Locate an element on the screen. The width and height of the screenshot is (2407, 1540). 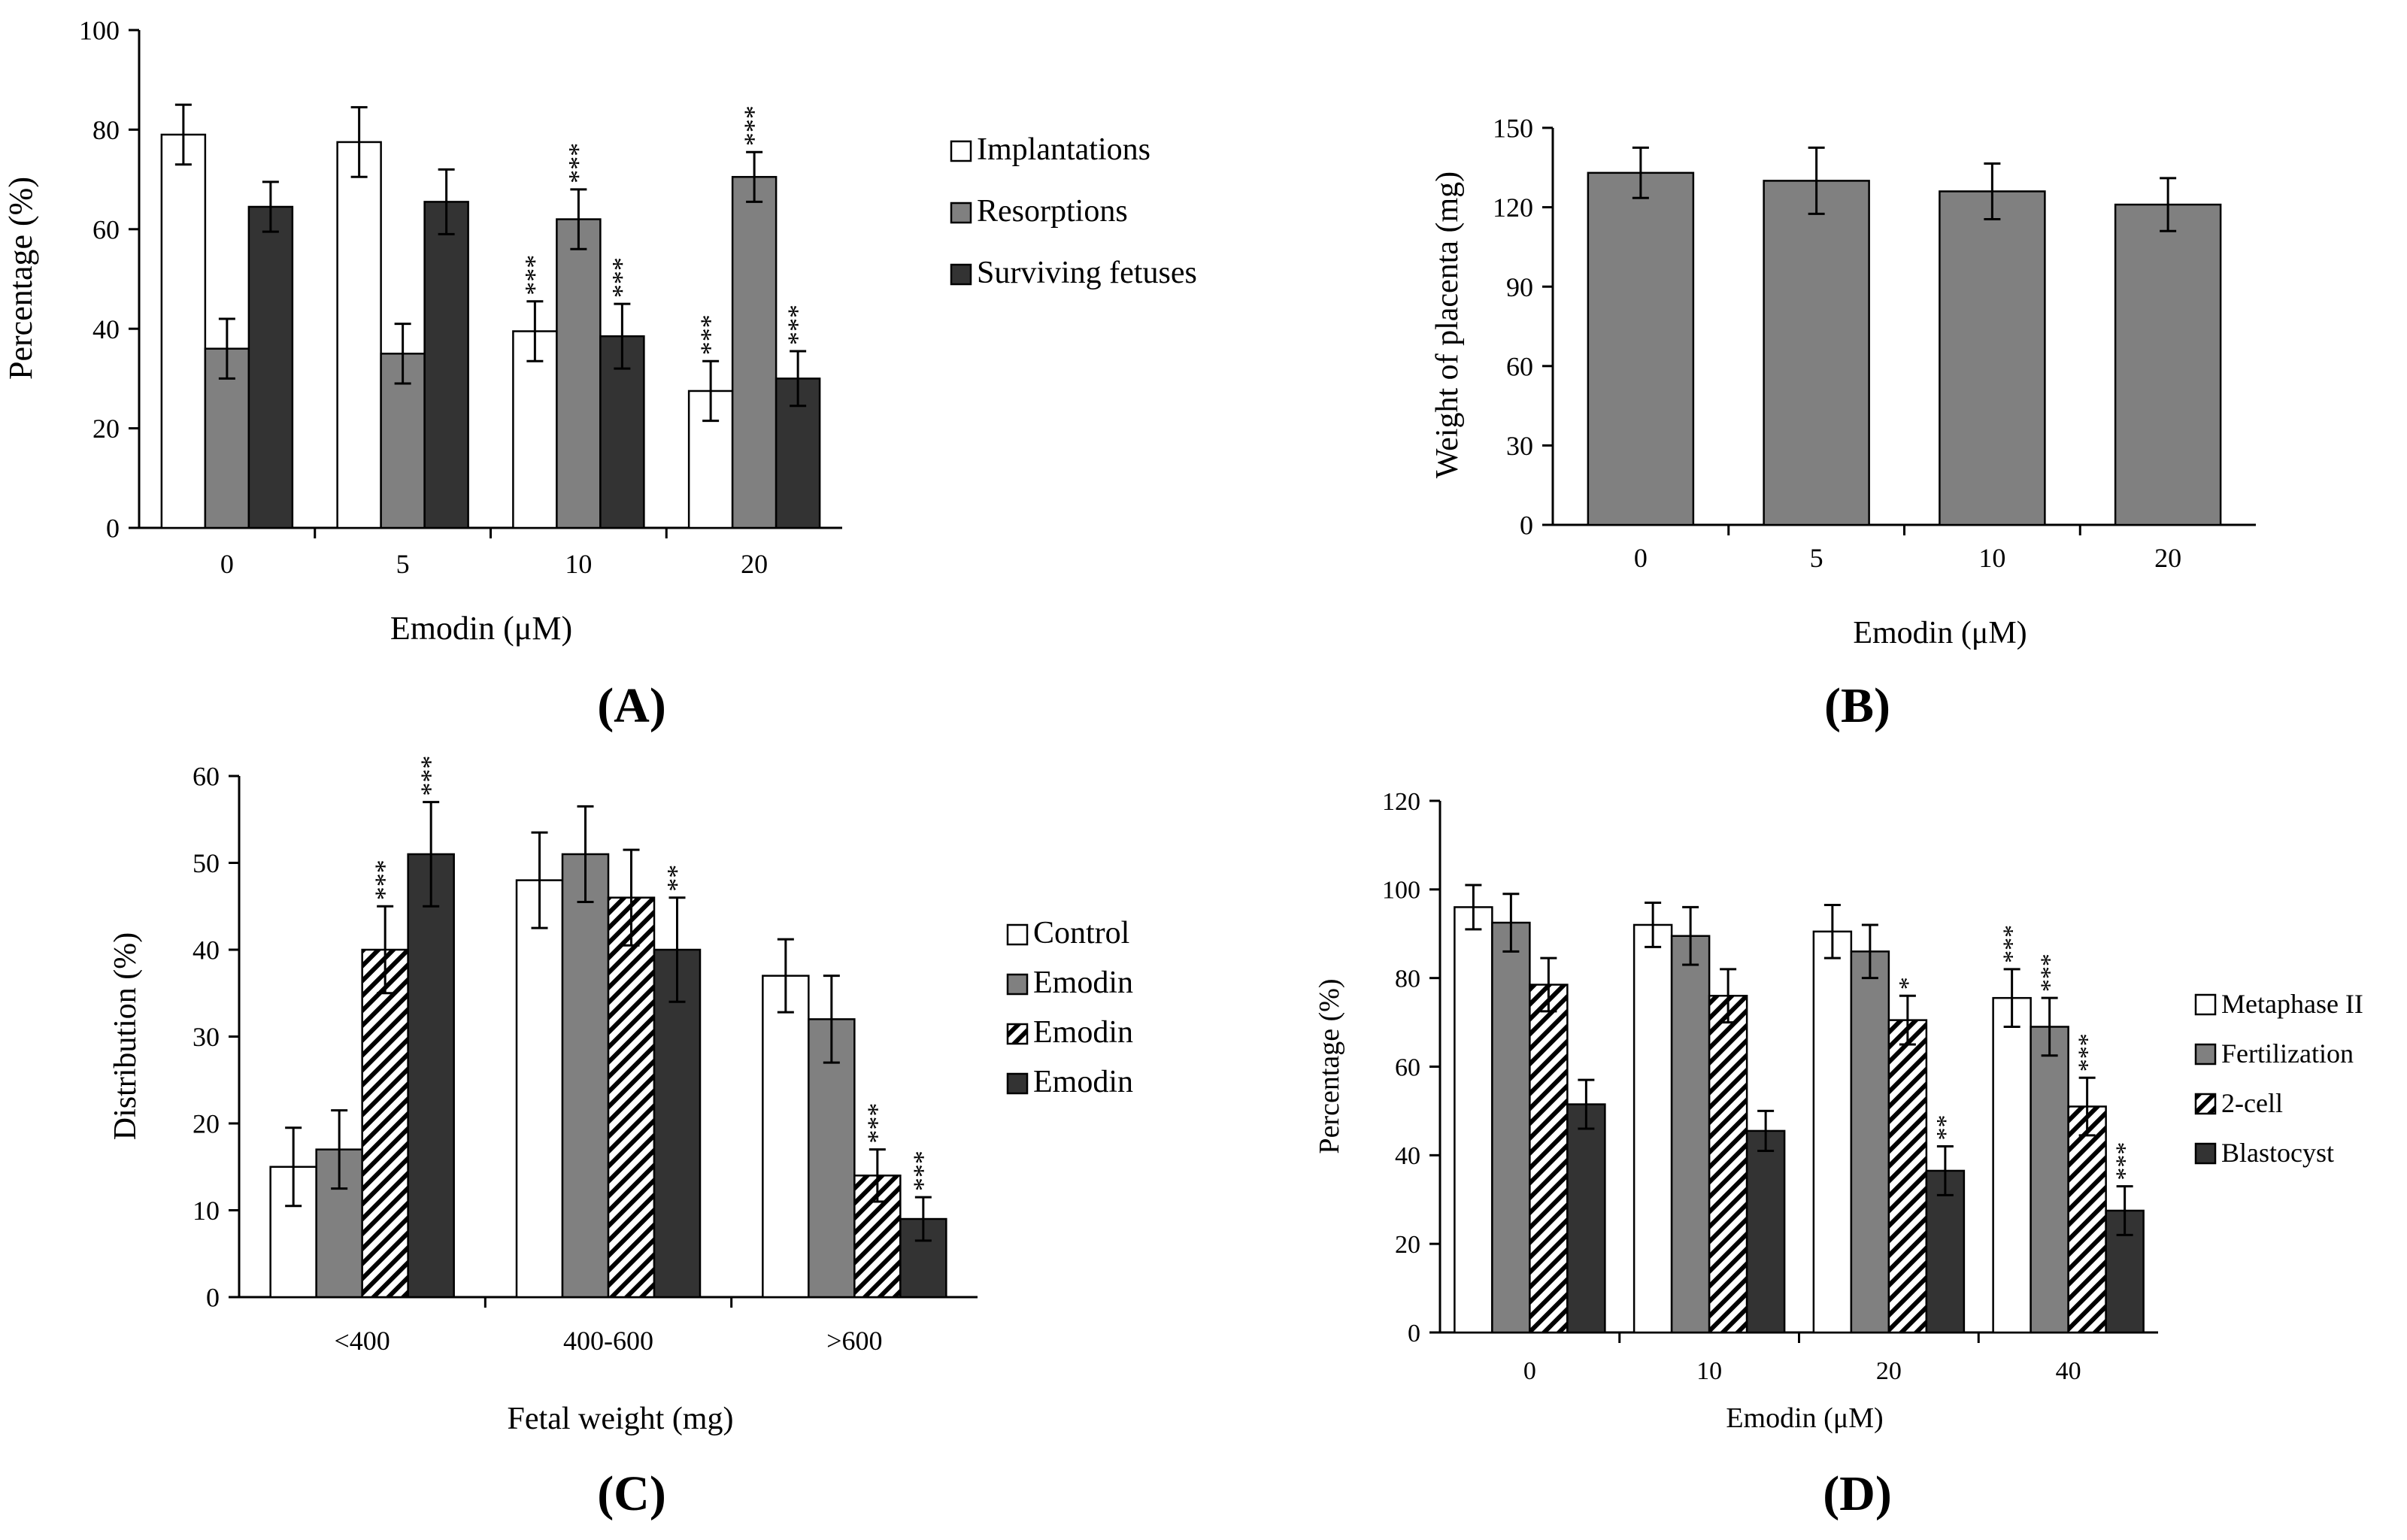
y-tick-label: 50 is located at coordinates (206, 863).